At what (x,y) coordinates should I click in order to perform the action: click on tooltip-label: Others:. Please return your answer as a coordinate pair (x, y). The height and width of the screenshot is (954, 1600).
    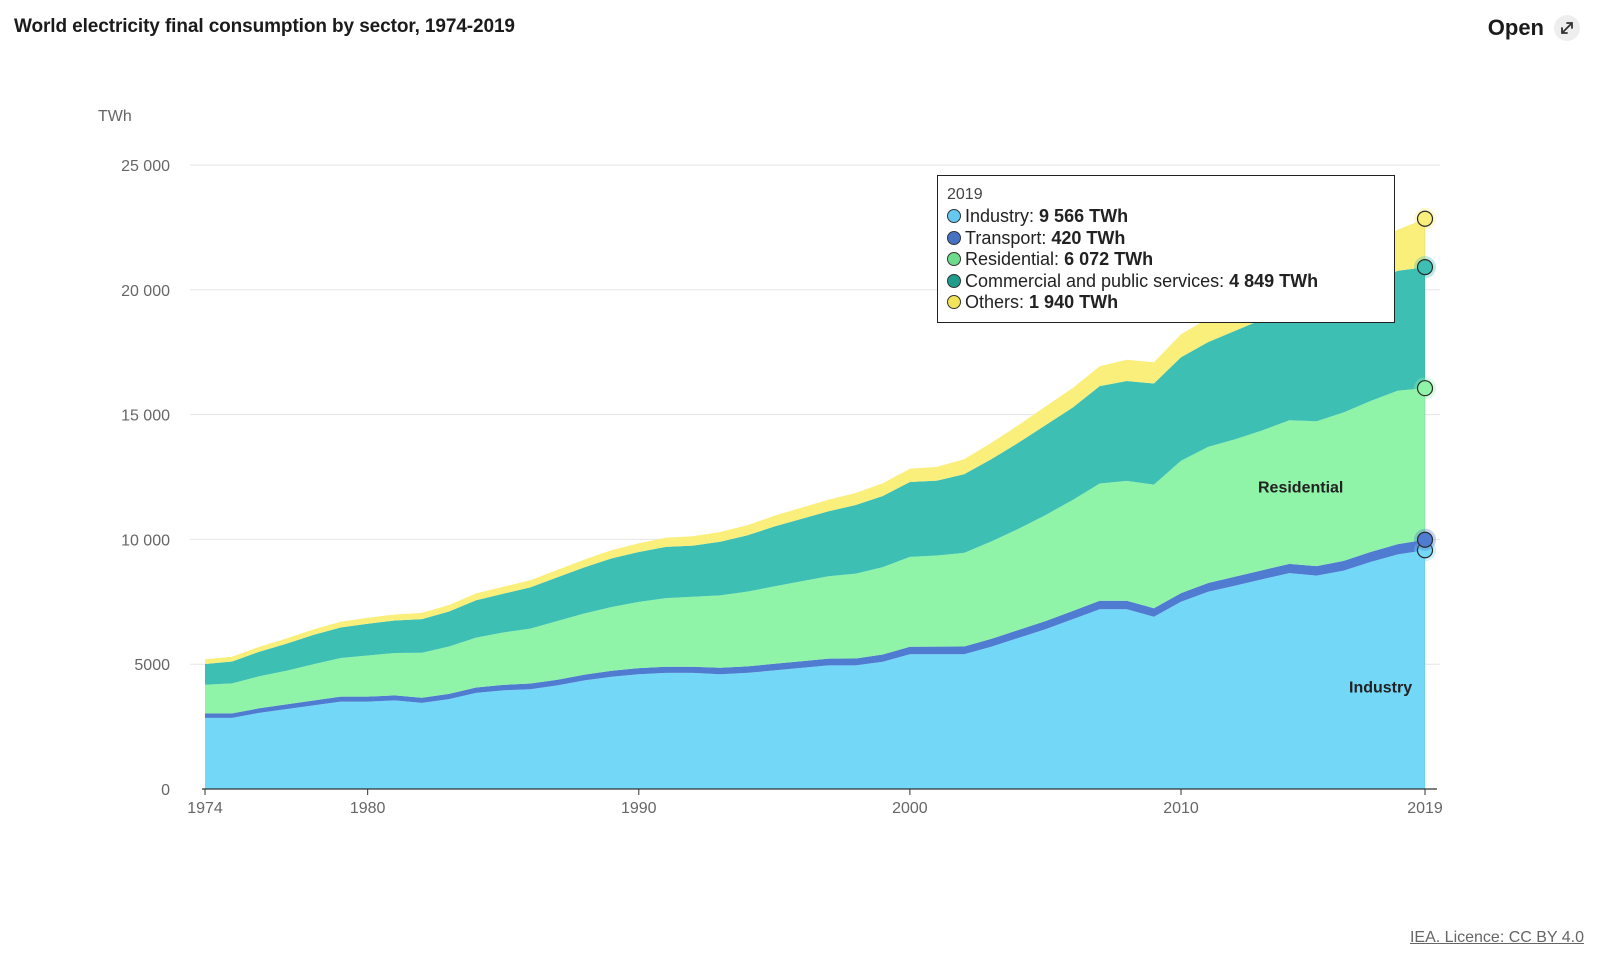
    Looking at the image, I should click on (995, 302).